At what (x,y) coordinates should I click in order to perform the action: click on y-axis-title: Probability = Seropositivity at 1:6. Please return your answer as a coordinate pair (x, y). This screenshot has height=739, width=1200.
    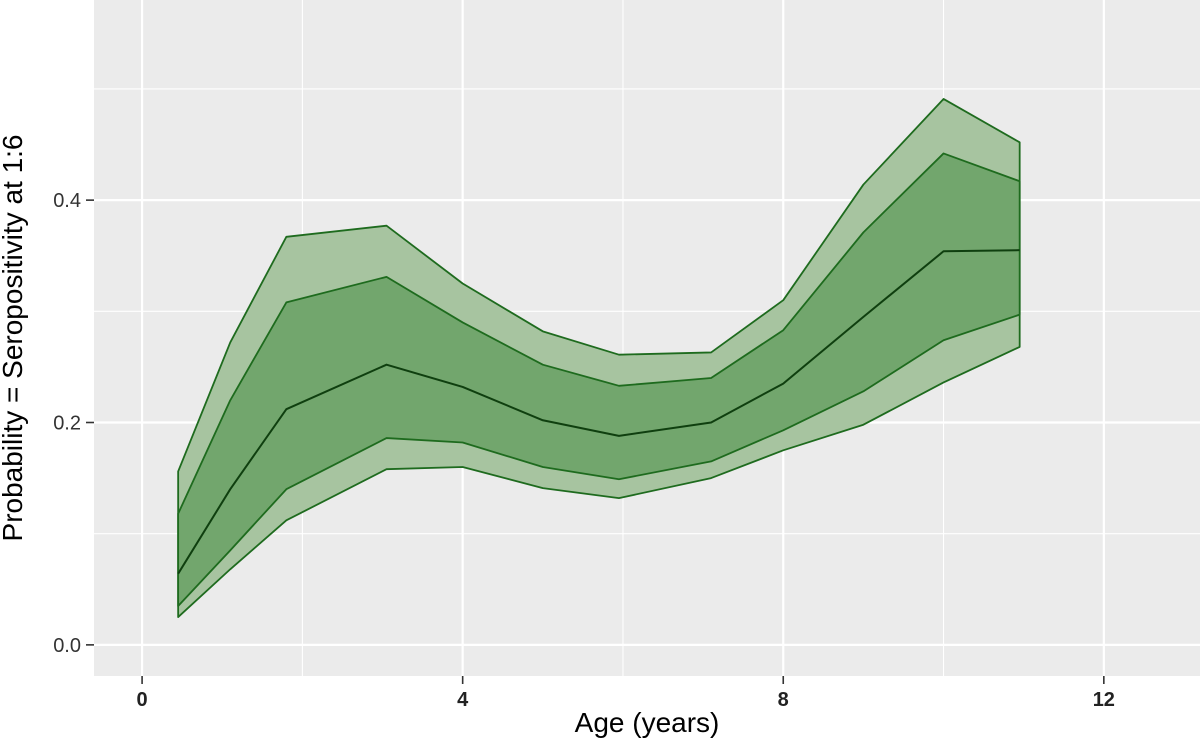
    Looking at the image, I should click on (14, 338).